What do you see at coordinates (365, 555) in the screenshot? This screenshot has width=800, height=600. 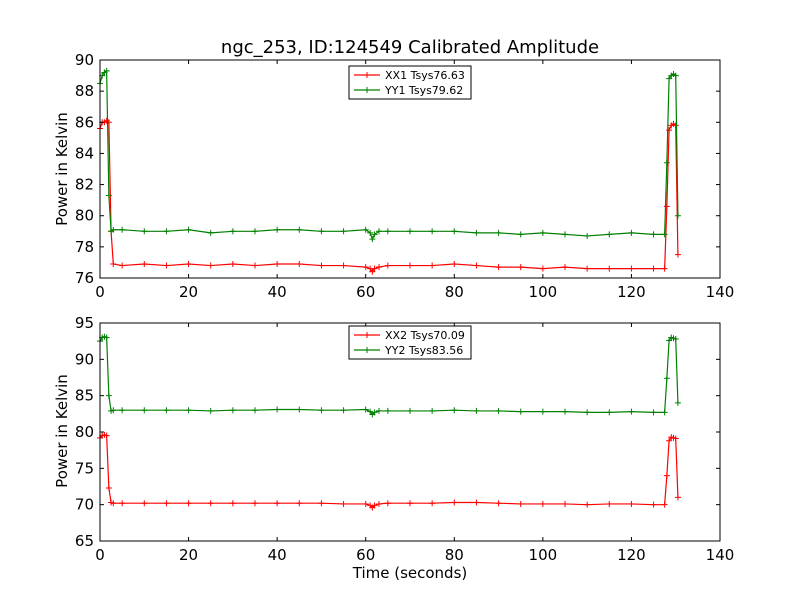 I see `bottom-x-tick-label: 60` at bounding box center [365, 555].